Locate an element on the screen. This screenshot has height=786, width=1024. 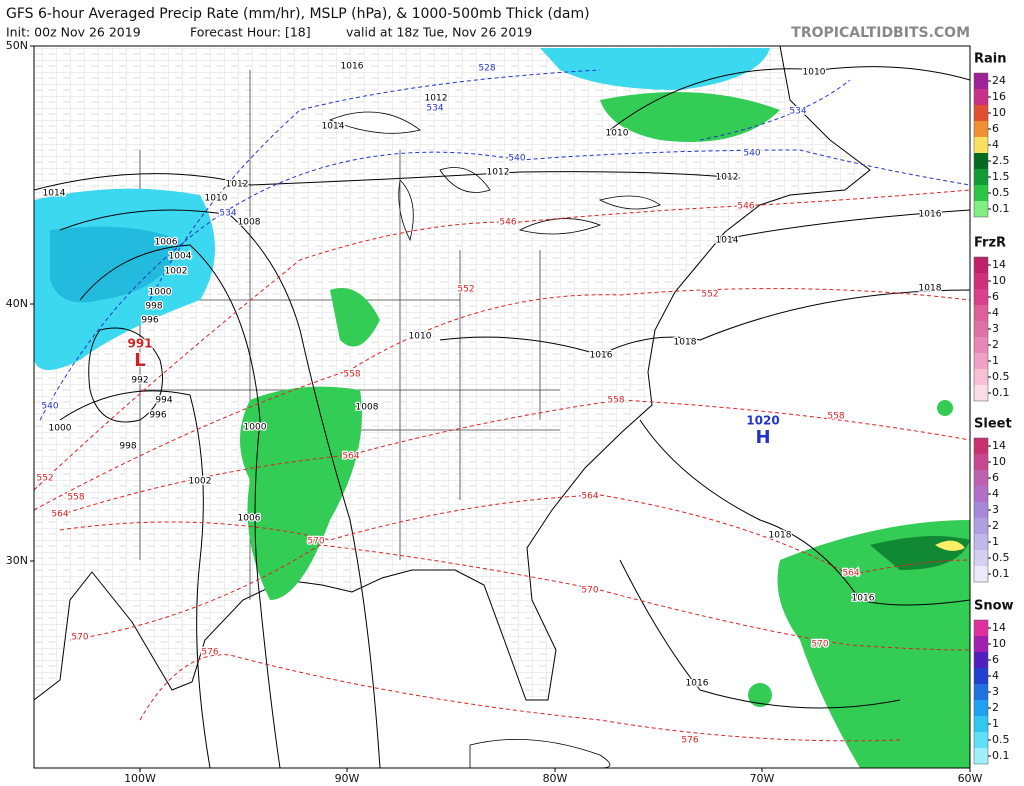
thickness-label: 534 is located at coordinates (227, 214).